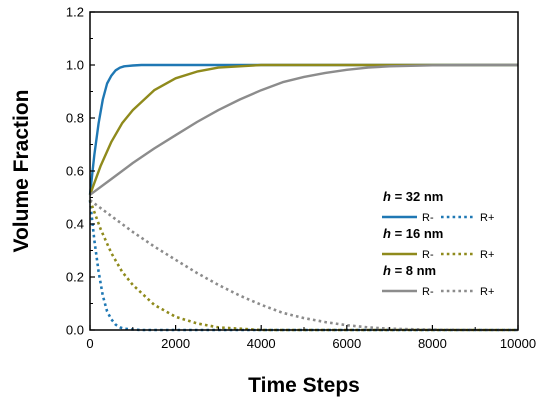 The width and height of the screenshot is (550, 404). I want to click on legend-group-header: h = 32 nm, so click(413, 196).